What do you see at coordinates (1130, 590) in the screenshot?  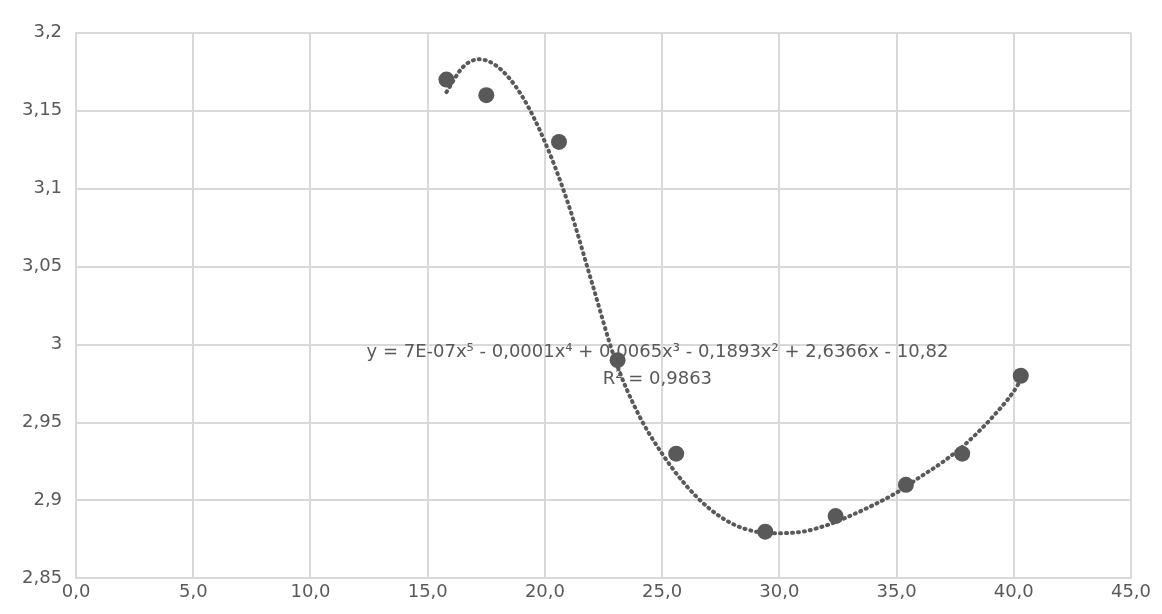 I see `x-tick-label: 45,0` at bounding box center [1130, 590].